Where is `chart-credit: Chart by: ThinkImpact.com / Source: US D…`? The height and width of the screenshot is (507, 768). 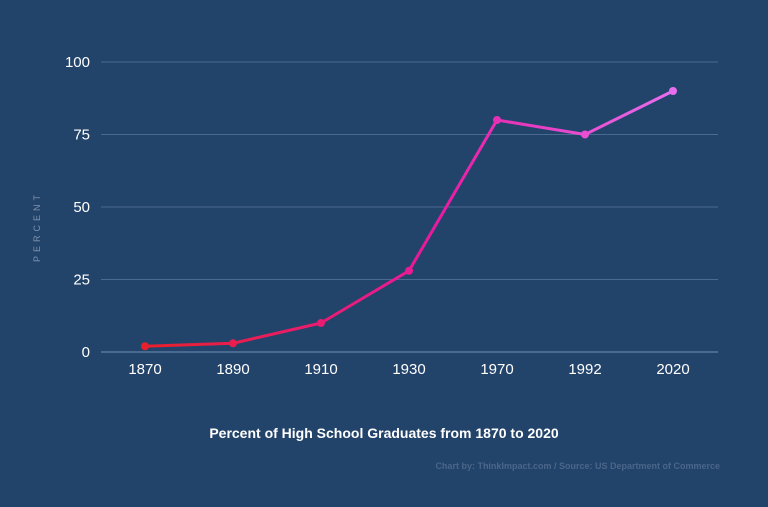 chart-credit: Chart by: ThinkImpact.com / Source: US D… is located at coordinates (577, 466).